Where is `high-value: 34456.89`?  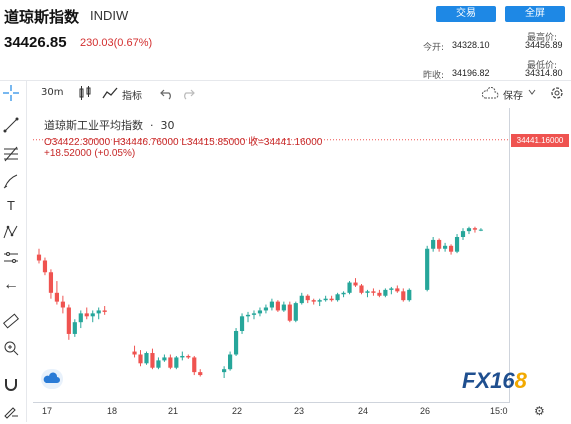 high-value: 34456.89 is located at coordinates (544, 45).